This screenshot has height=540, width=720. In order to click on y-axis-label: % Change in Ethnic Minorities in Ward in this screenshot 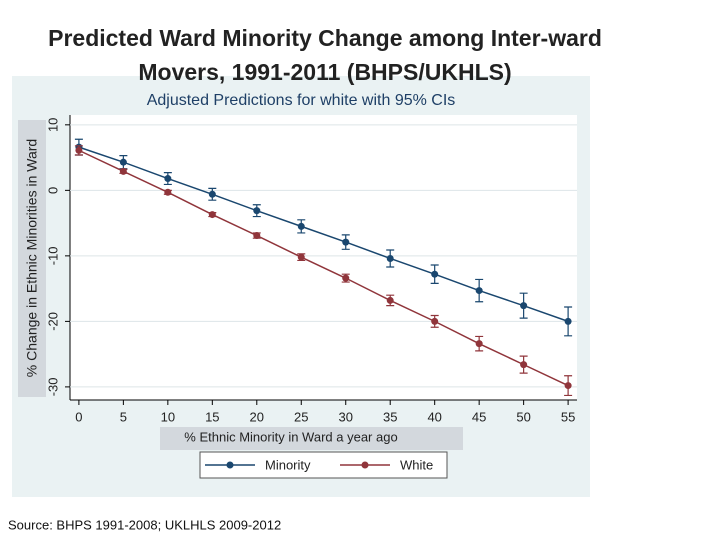, I will do `click(32, 258)`.